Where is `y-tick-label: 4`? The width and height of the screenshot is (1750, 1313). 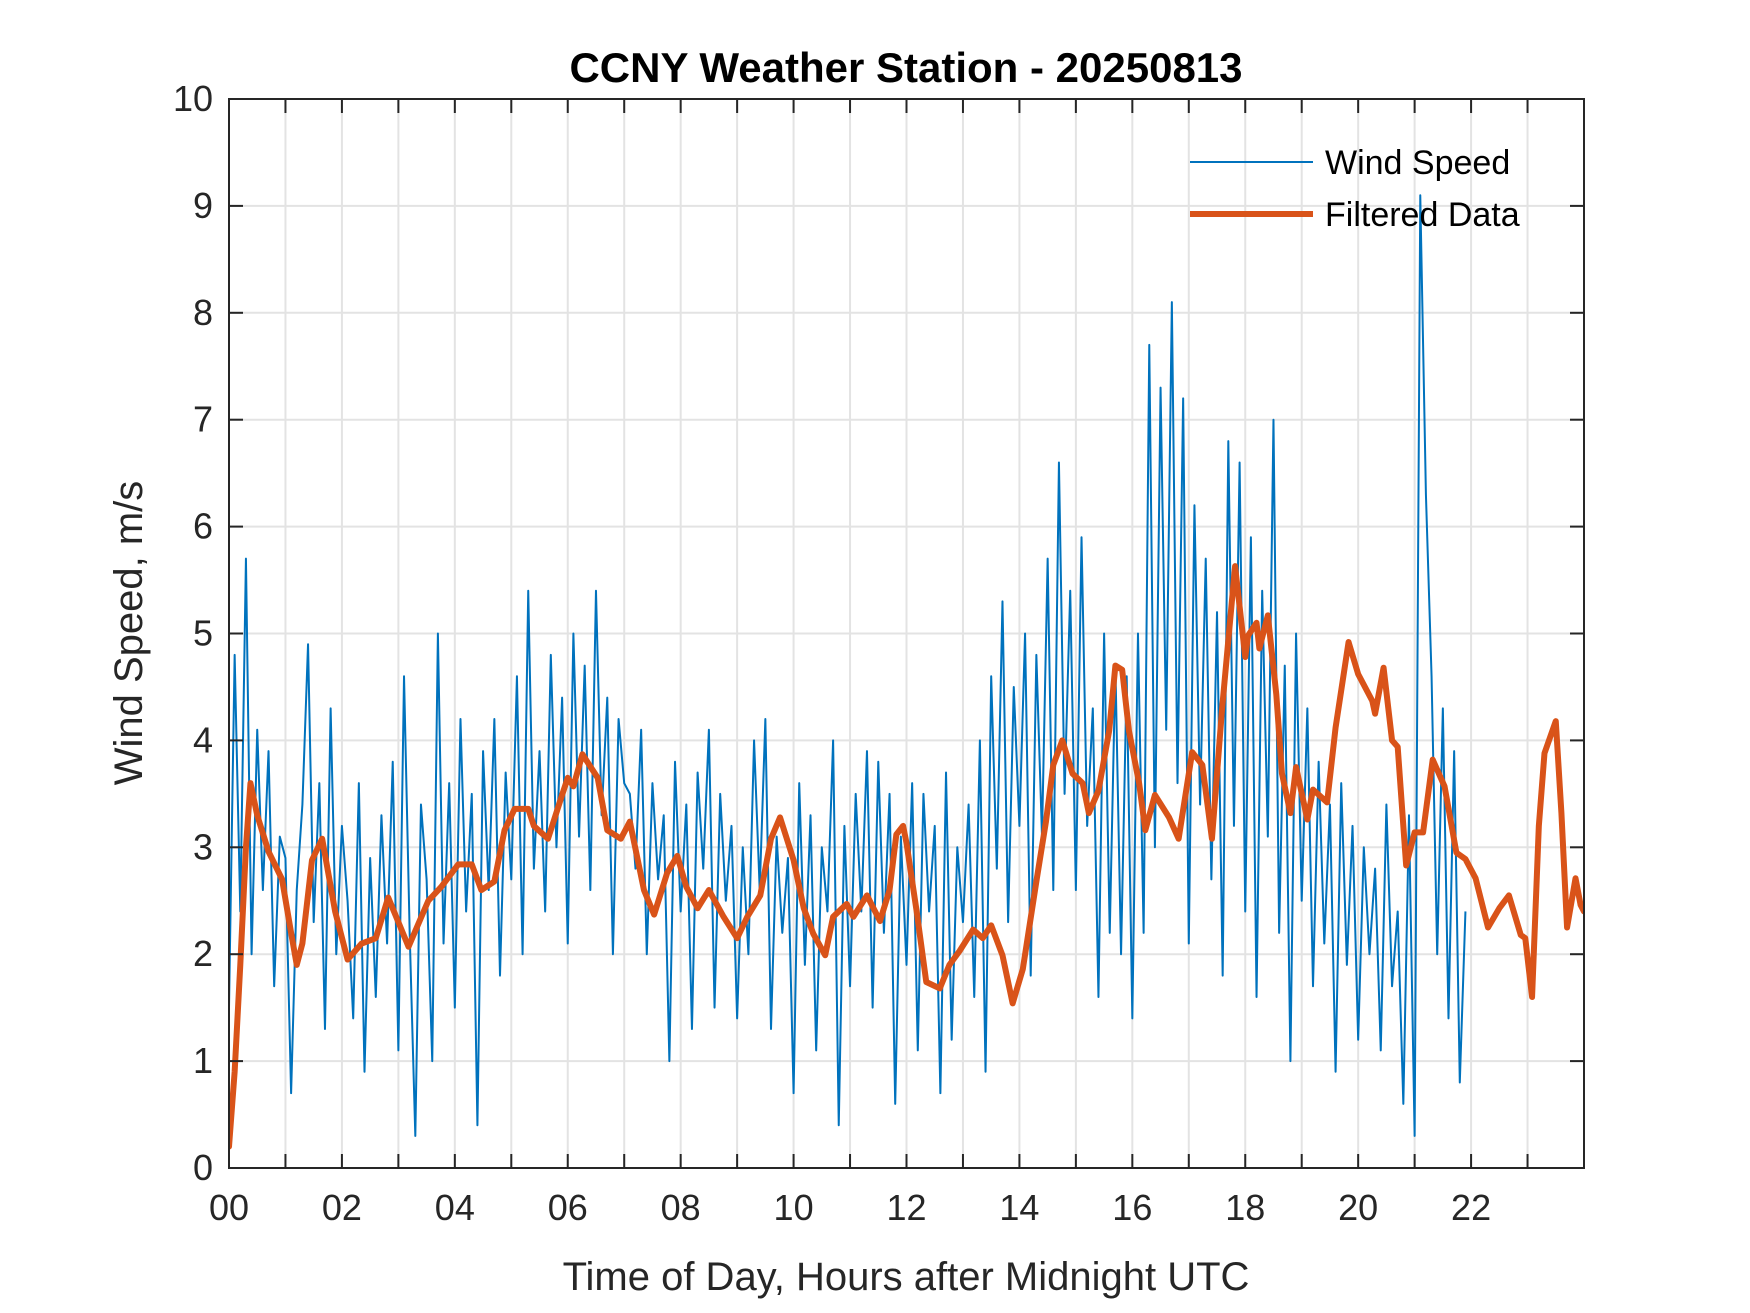 y-tick-label: 4 is located at coordinates (203, 739).